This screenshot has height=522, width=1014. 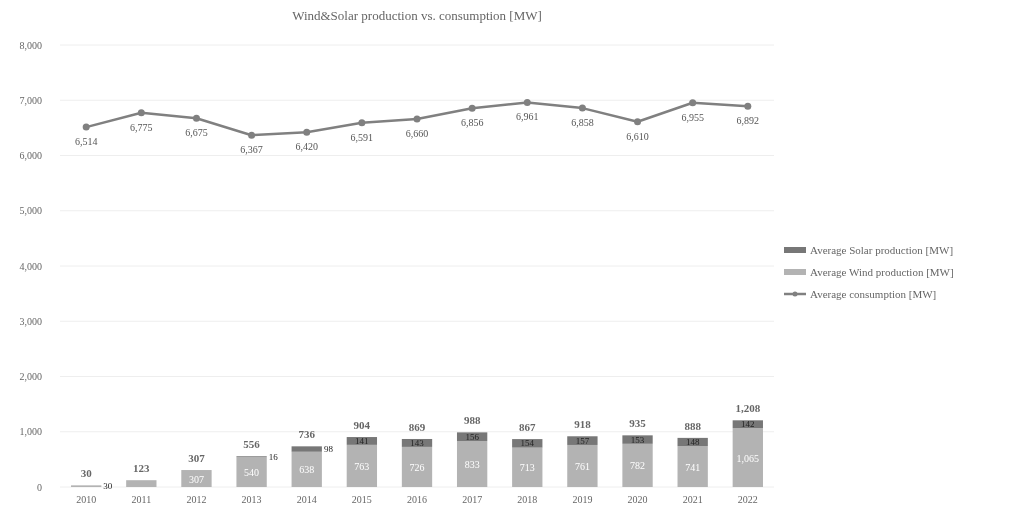 What do you see at coordinates (30, 211) in the screenshot?
I see `y-tick-label: 5,000` at bounding box center [30, 211].